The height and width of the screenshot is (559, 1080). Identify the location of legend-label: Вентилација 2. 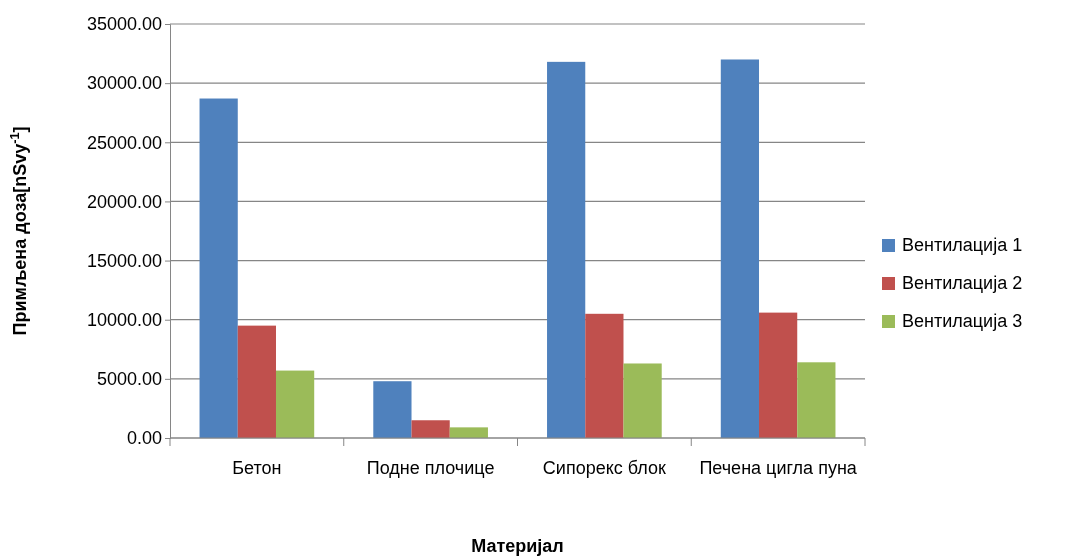
(962, 283).